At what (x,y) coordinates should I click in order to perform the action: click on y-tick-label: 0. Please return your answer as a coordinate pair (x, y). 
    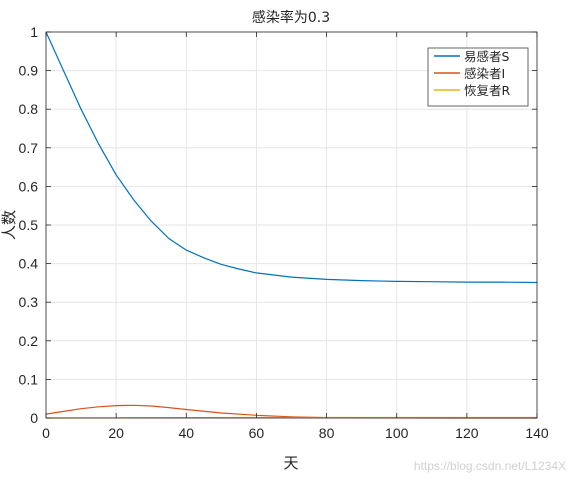
    Looking at the image, I should click on (34, 418).